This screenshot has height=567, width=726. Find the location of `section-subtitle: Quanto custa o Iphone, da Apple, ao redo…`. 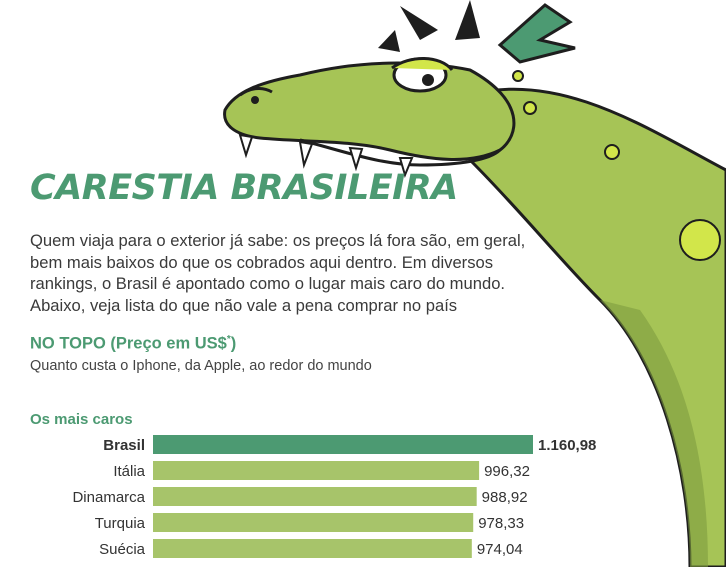

section-subtitle: Quanto custa o Iphone, da Apple, ao redo… is located at coordinates (201, 366).